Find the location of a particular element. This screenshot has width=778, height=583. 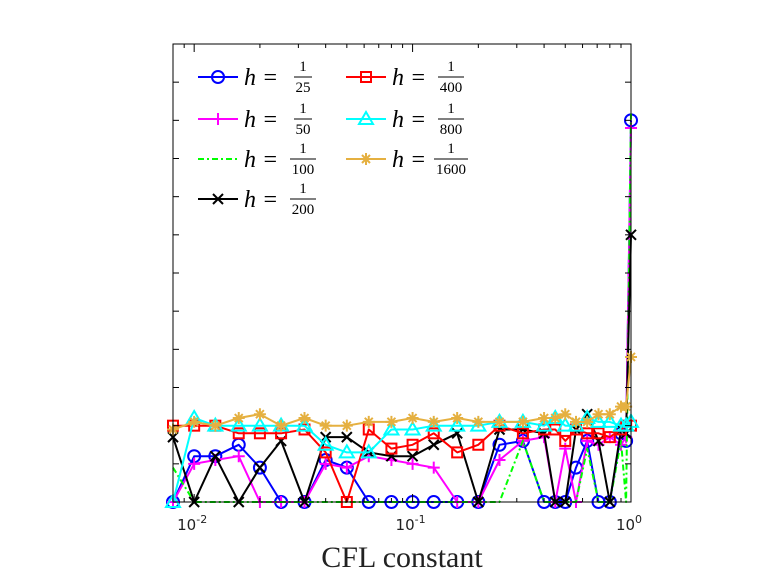

x-tick-label: 10⁰ is located at coordinates (629, 523).